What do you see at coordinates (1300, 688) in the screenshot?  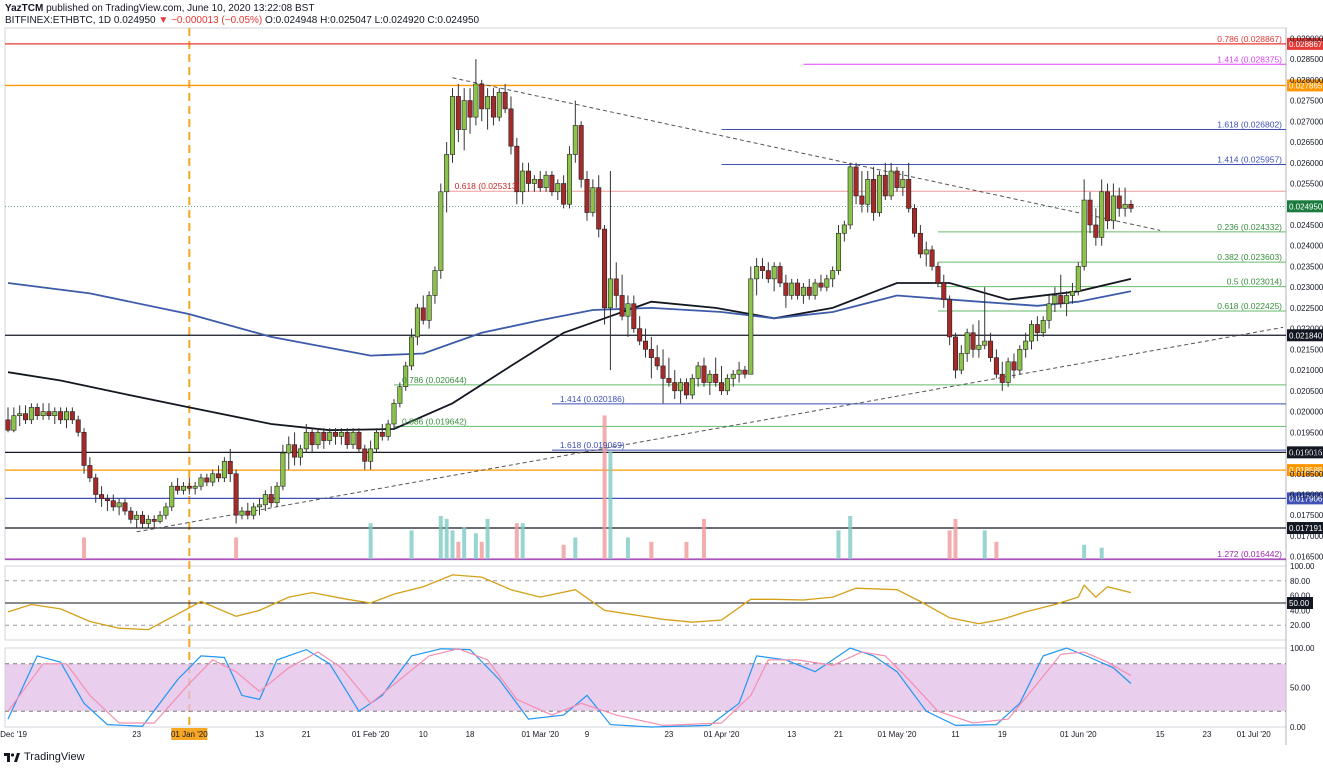 I see `stoch-axis-tick: 50.00` at bounding box center [1300, 688].